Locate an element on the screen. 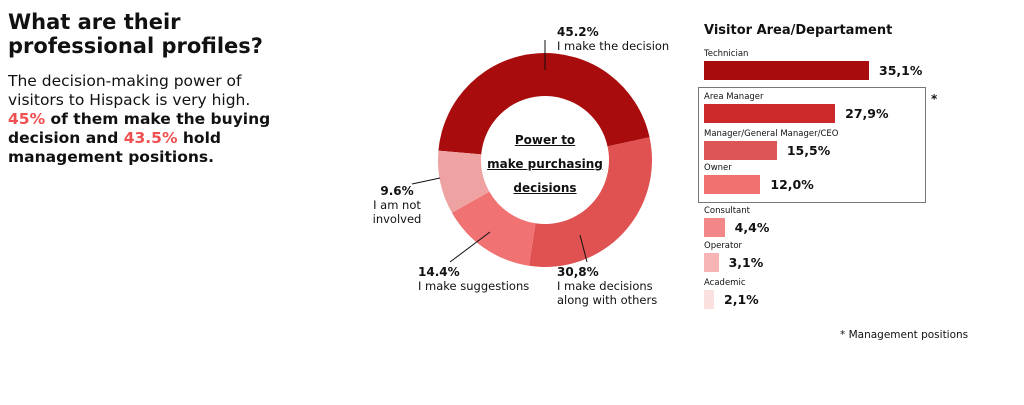 This screenshot has height=405, width=1024. bar-label: Consultant is located at coordinates (727, 211).